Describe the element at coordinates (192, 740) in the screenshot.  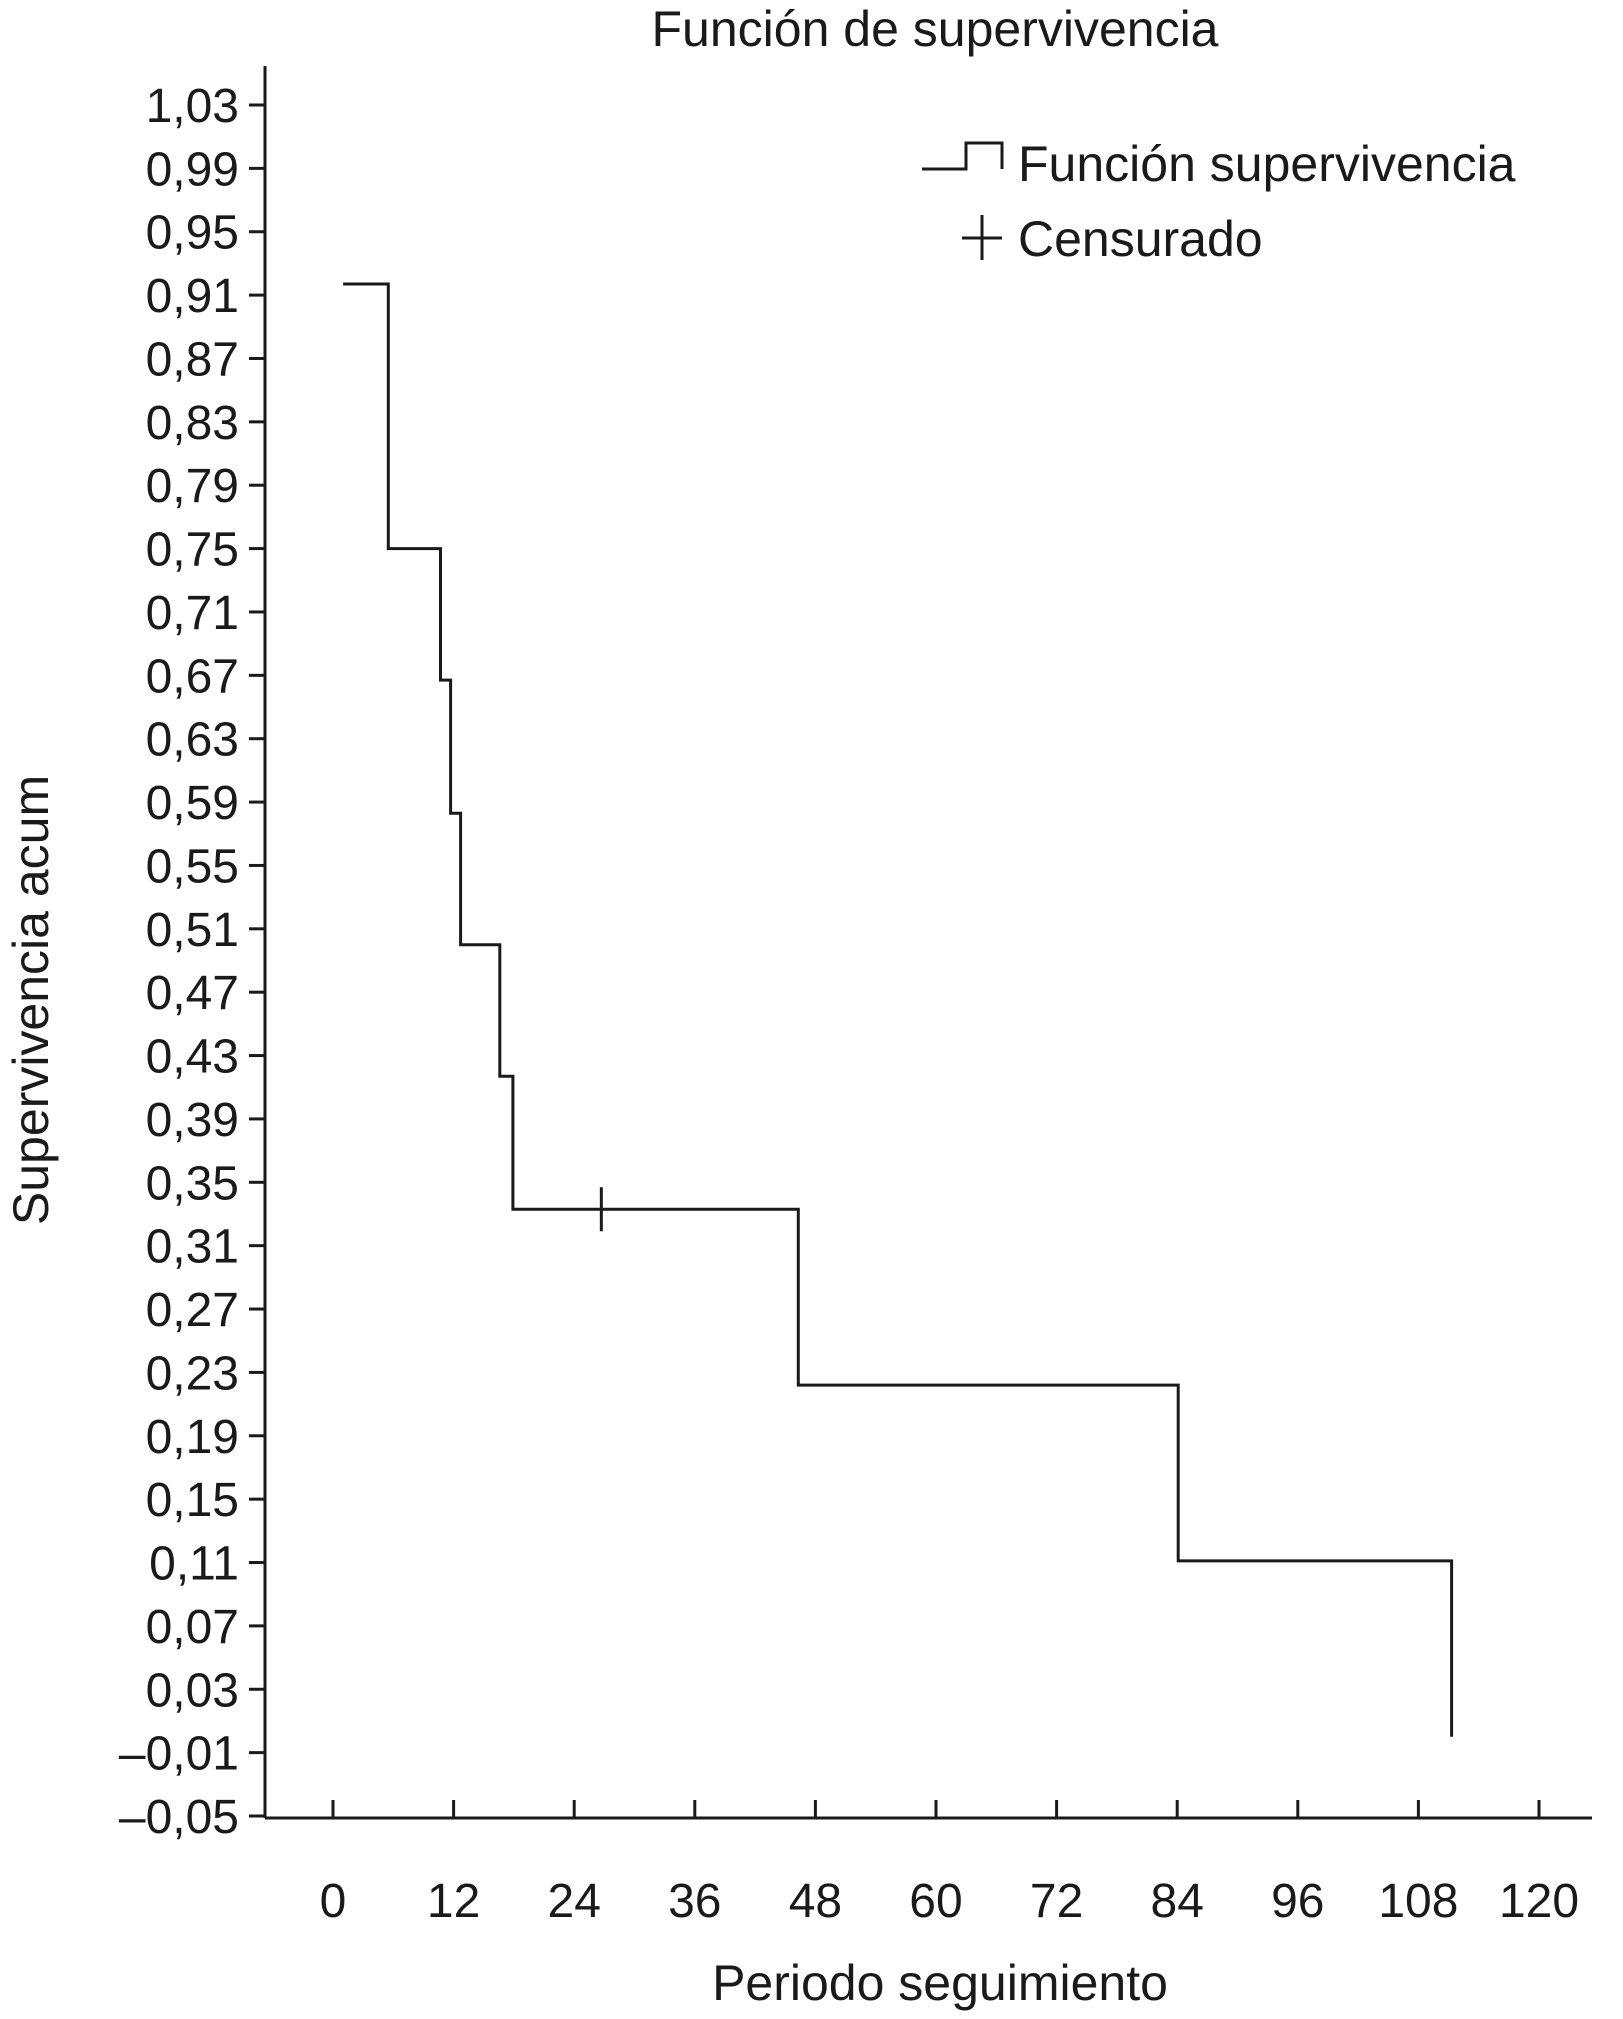
I see `y-tick-label: 0,63` at that location.